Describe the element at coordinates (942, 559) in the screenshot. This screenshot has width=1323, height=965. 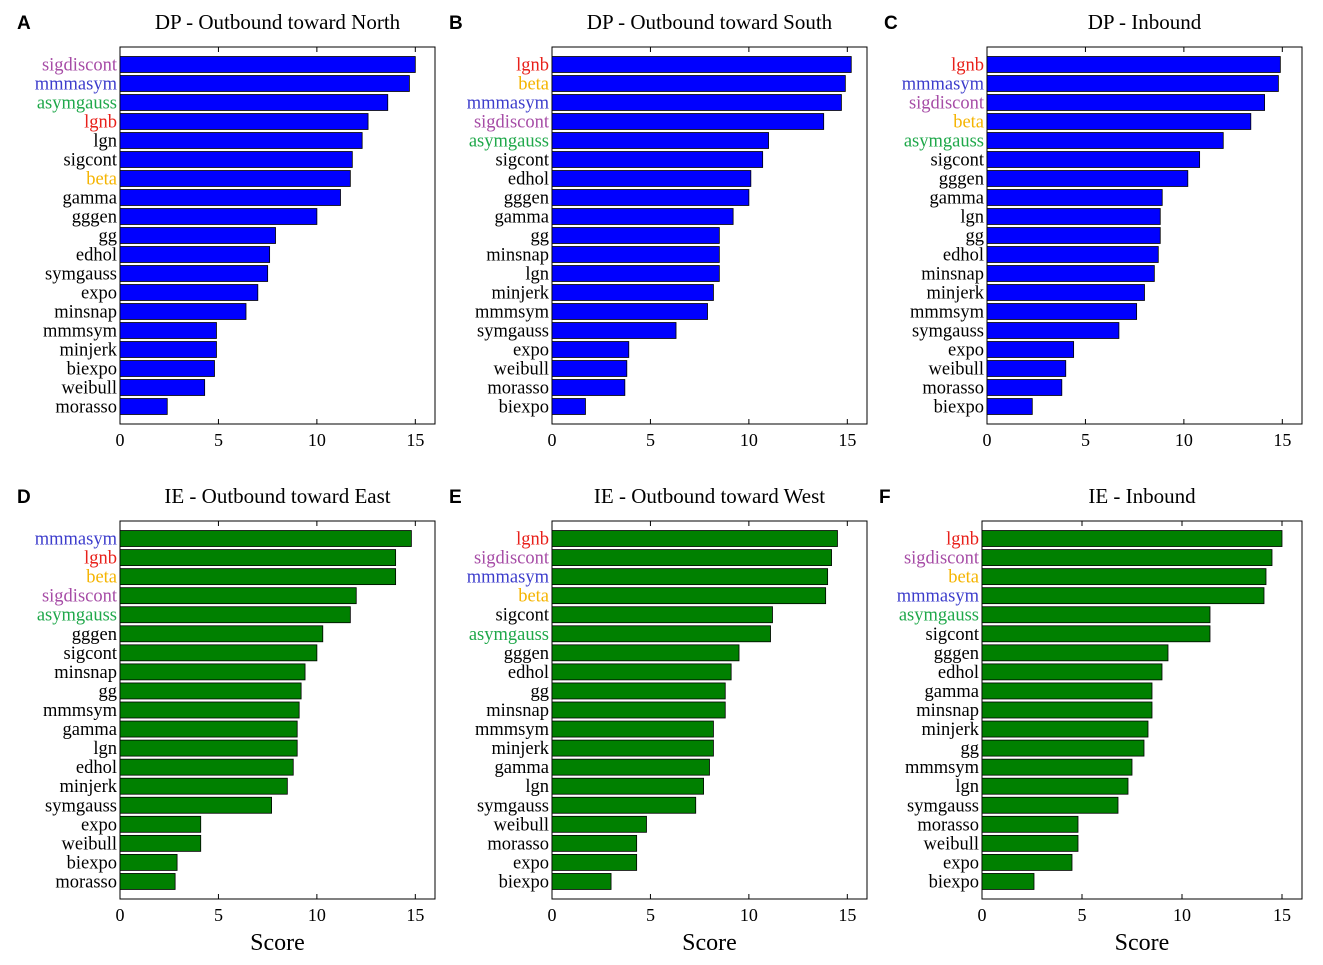
I see `category-label-sigdiscont: sigdiscont` at that location.